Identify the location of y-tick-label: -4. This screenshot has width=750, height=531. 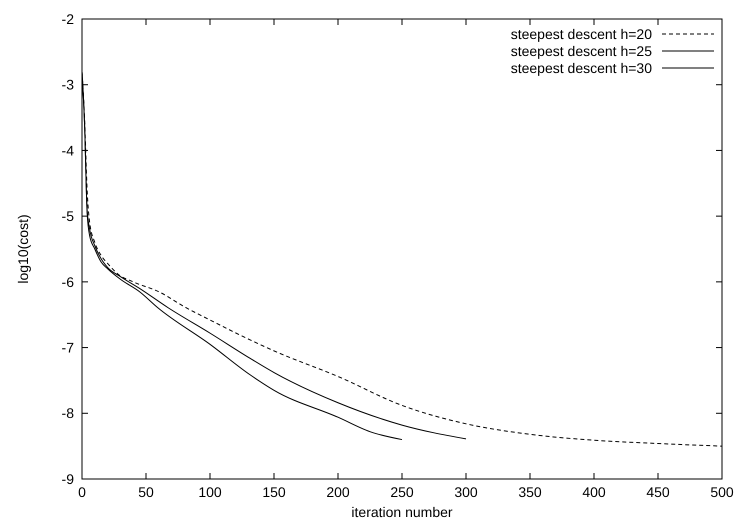
(68, 150).